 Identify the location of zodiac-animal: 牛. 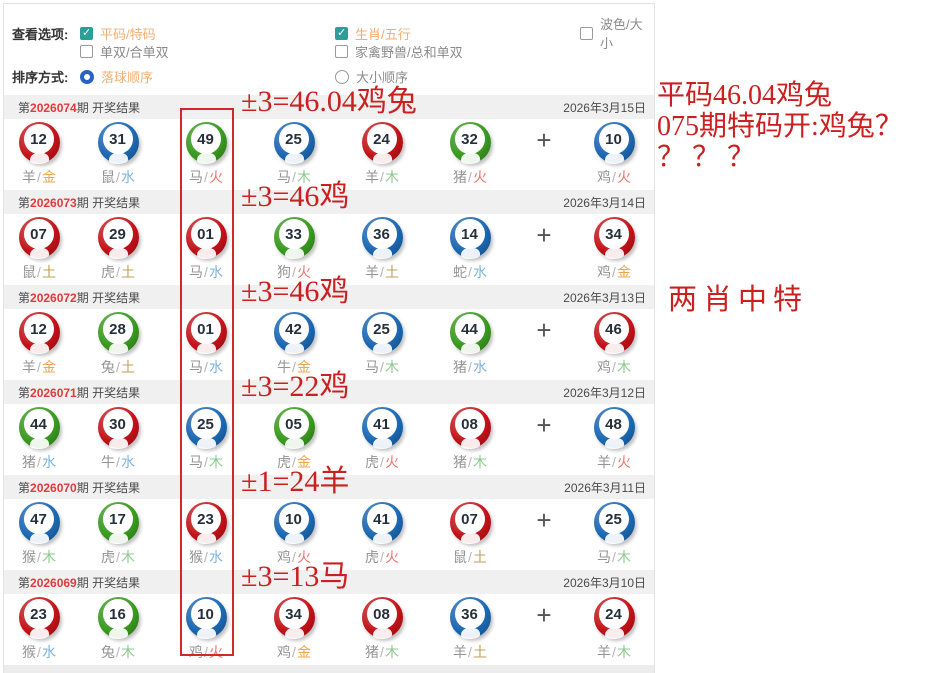
(108, 462).